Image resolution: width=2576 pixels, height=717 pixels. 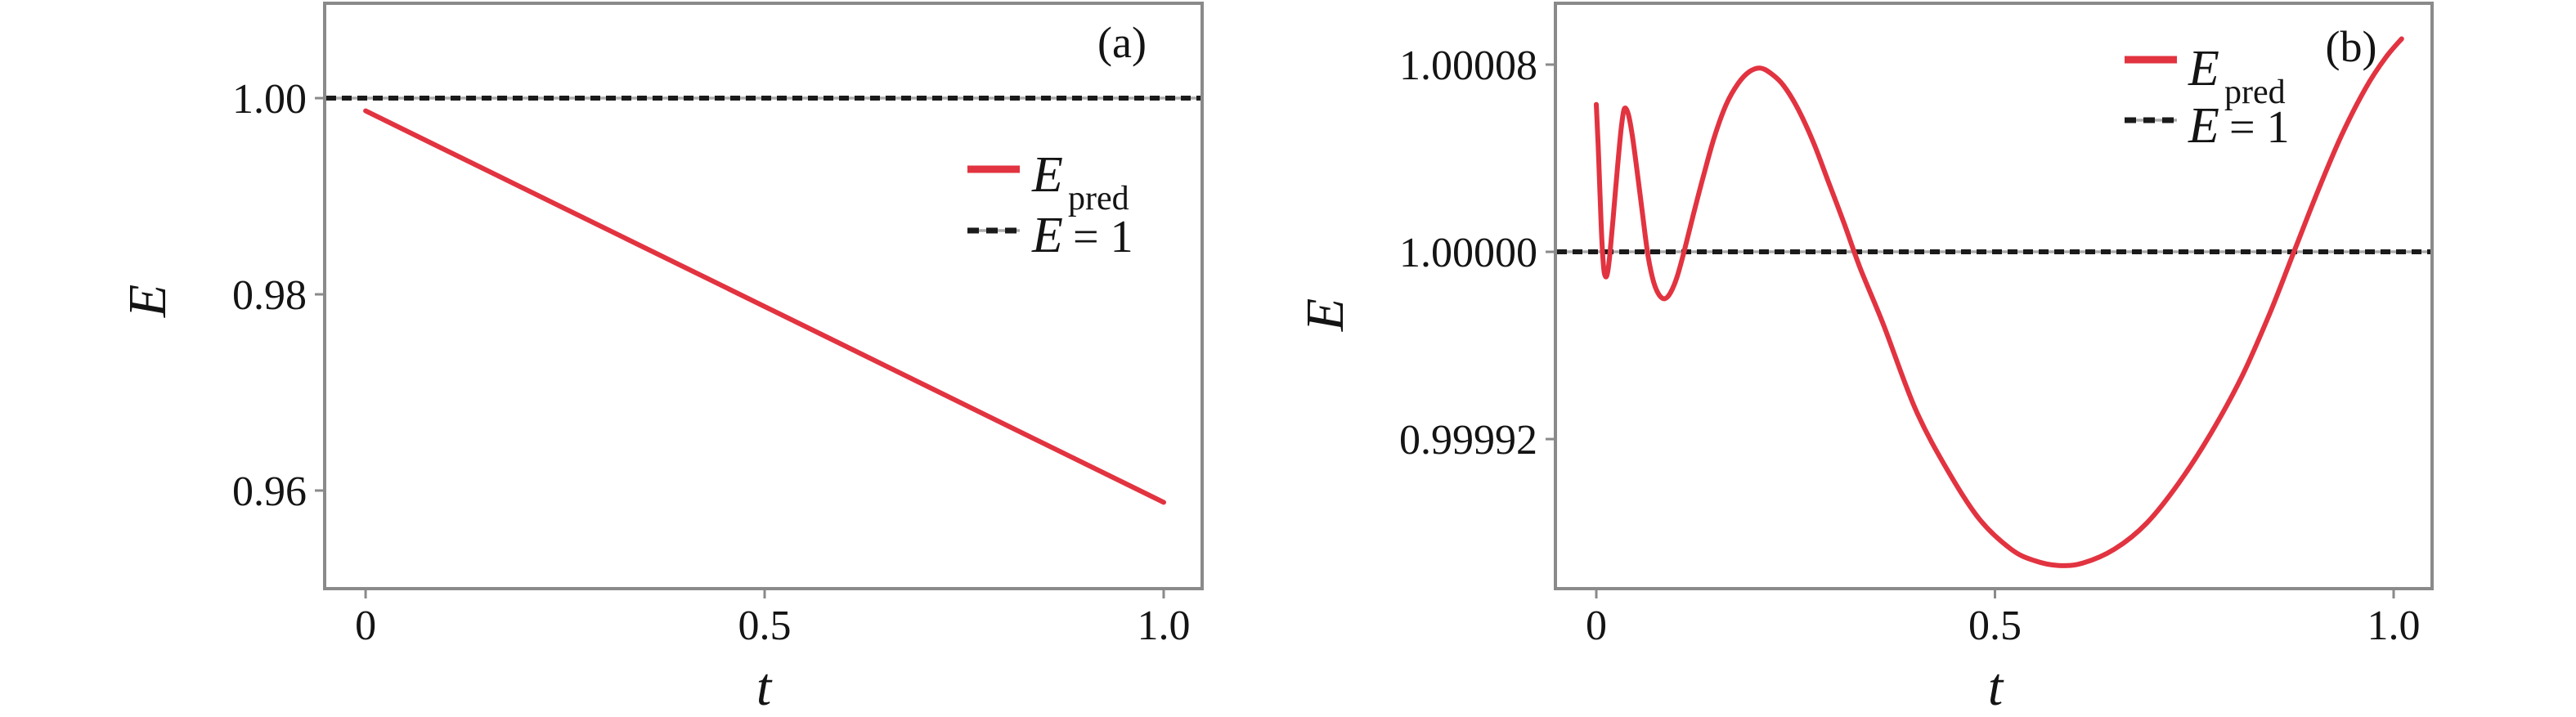 What do you see at coordinates (1325, 315) in the screenshot?
I see `y-axis-label-b: E` at bounding box center [1325, 315].